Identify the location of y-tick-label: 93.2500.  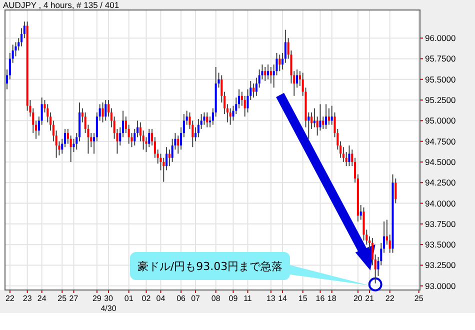
(440, 265).